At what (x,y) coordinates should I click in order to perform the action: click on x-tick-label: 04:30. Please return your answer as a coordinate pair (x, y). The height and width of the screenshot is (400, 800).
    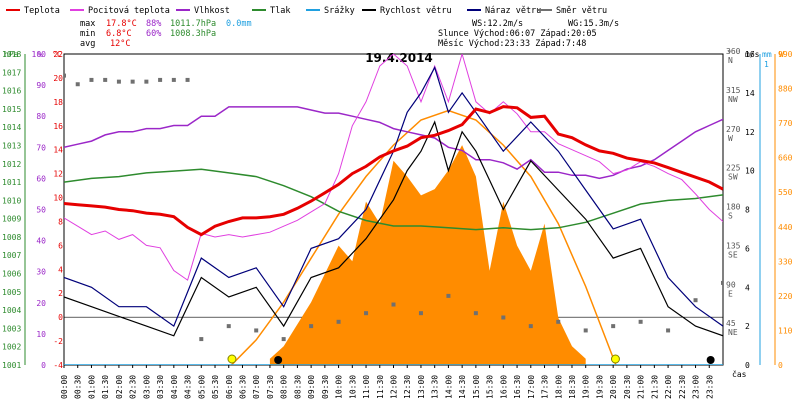
    Looking at the image, I should click on (188, 387).